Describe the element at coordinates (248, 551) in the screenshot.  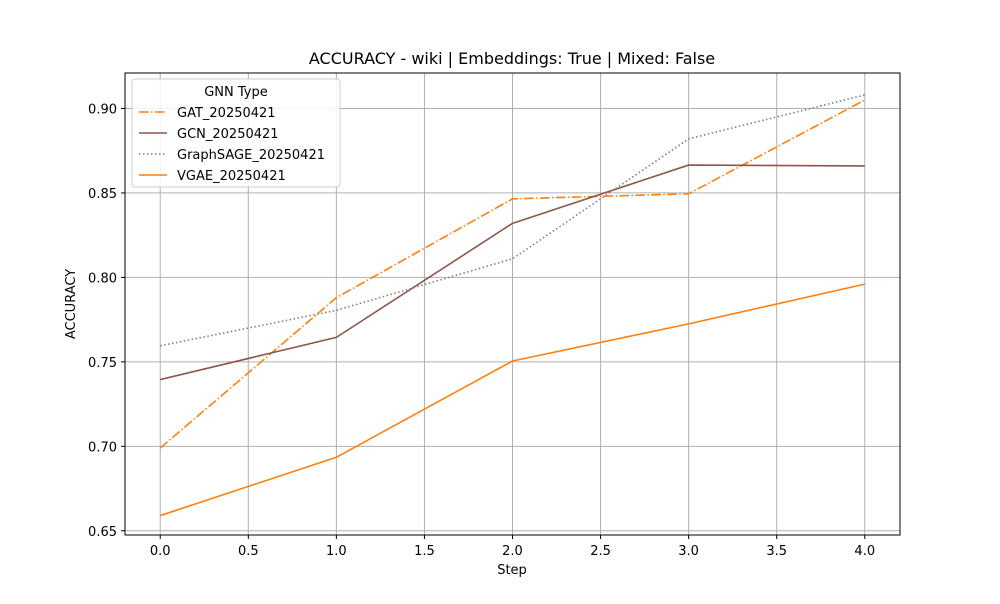
I see `x-tick-label: 0.5` at that location.